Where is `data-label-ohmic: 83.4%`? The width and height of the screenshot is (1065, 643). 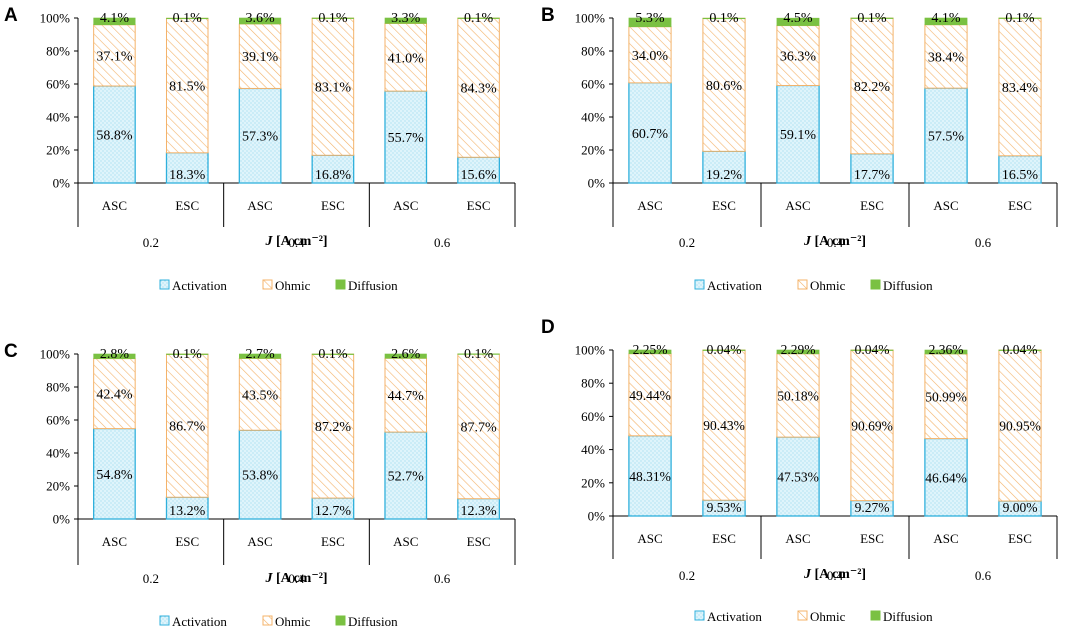 data-label-ohmic: 83.4% is located at coordinates (1020, 88).